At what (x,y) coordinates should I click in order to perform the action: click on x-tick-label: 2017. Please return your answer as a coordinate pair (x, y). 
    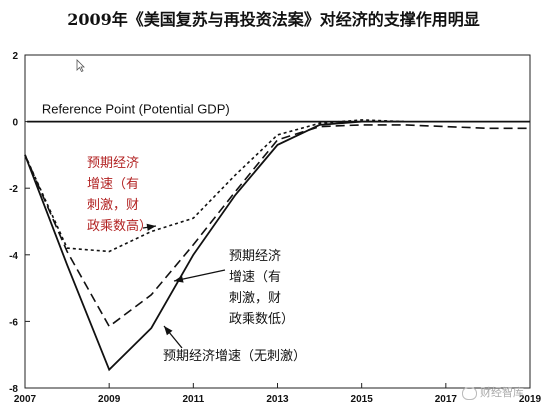
    Looking at the image, I should click on (446, 399).